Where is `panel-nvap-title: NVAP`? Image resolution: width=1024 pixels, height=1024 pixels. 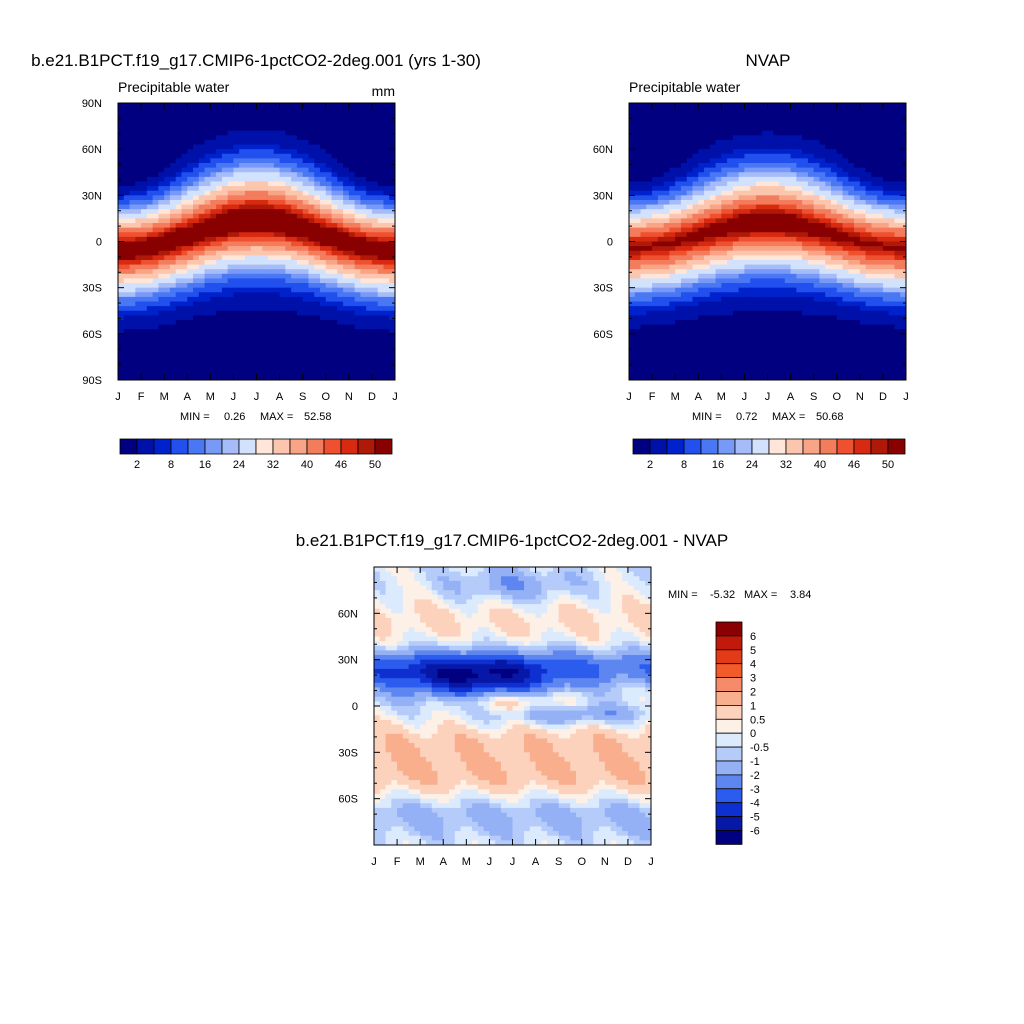 panel-nvap-title: NVAP is located at coordinates (767, 60).